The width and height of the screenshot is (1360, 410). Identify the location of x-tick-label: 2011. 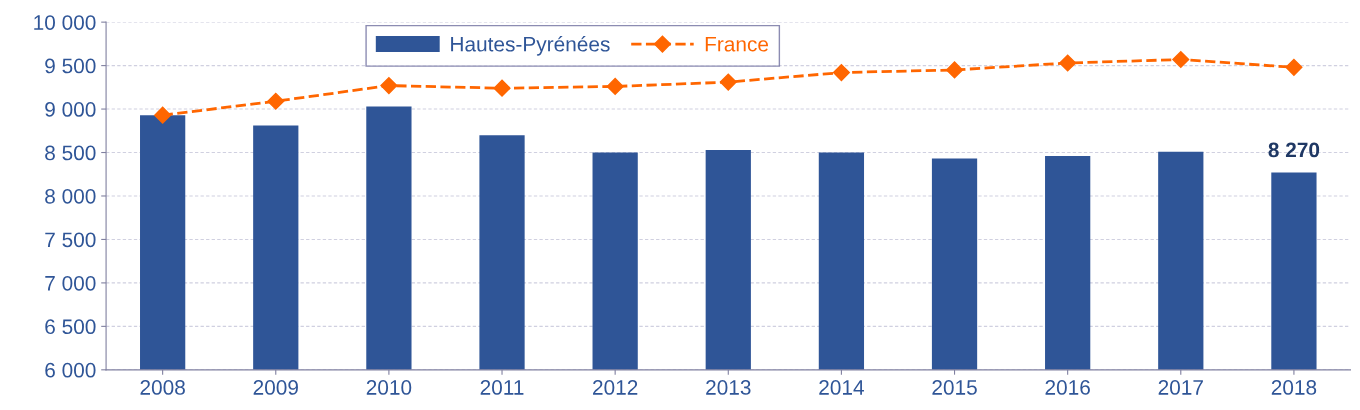
(502, 387).